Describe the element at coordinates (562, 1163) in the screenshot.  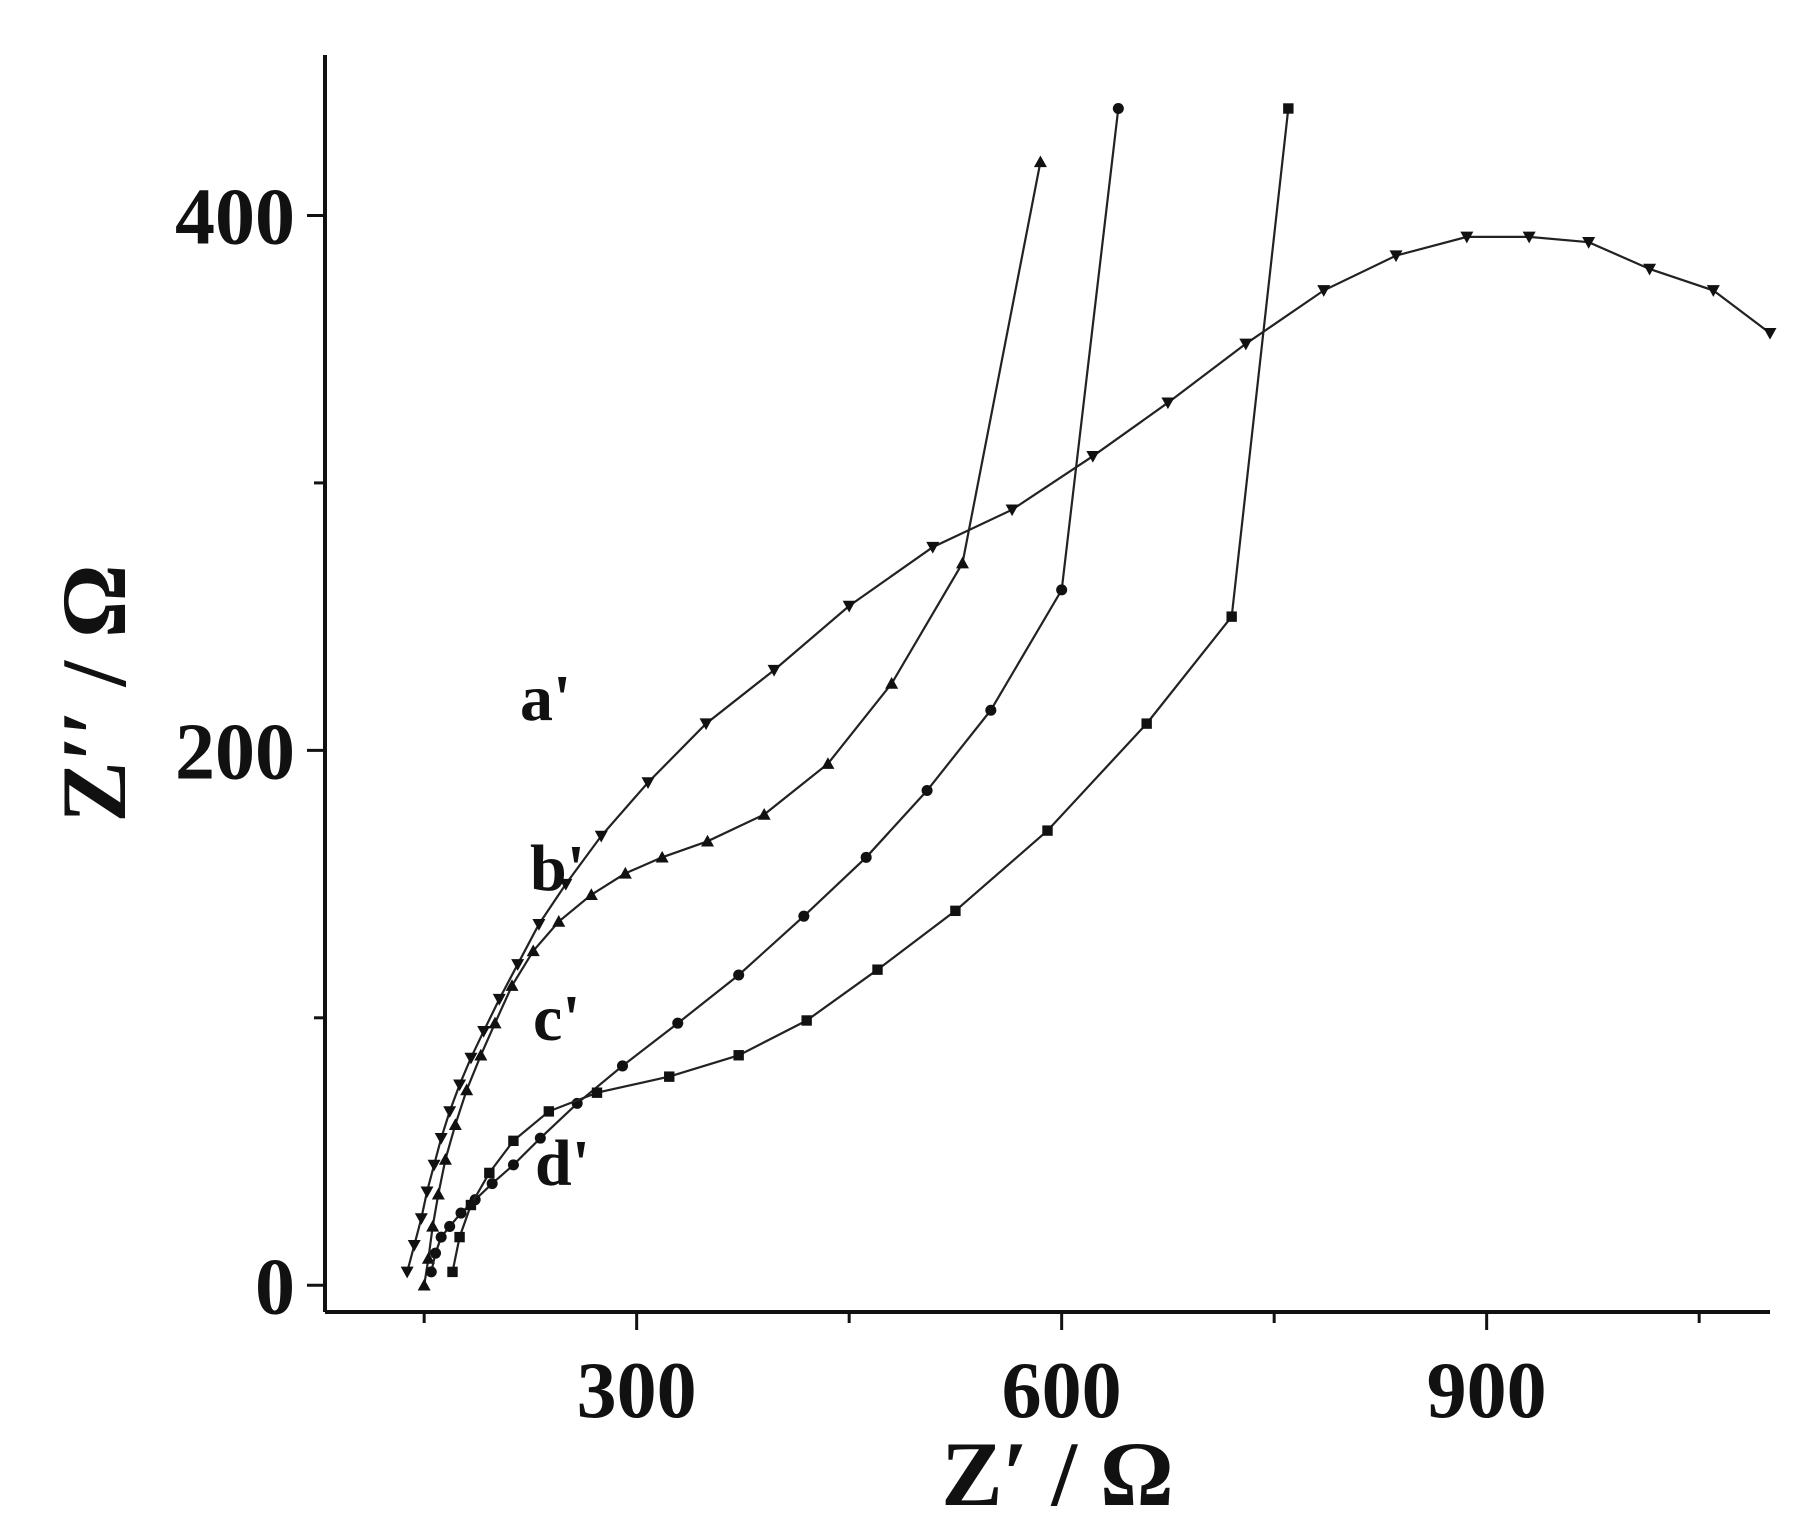
I see `curve-label-d: d'` at that location.